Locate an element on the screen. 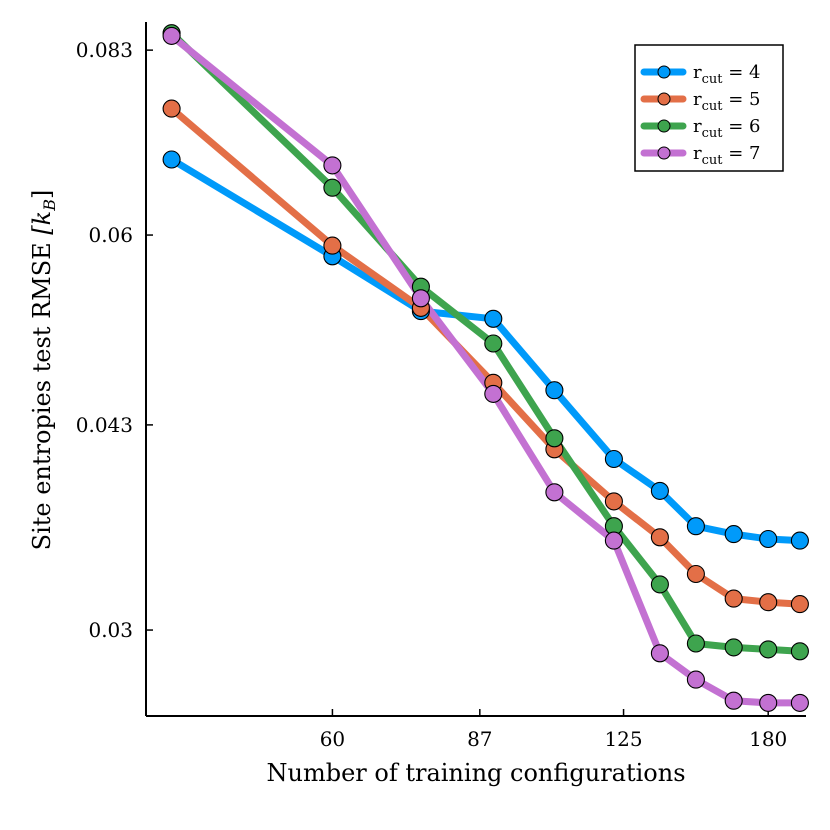 The width and height of the screenshot is (830, 830). x-tick-label: 60 is located at coordinates (332, 739).